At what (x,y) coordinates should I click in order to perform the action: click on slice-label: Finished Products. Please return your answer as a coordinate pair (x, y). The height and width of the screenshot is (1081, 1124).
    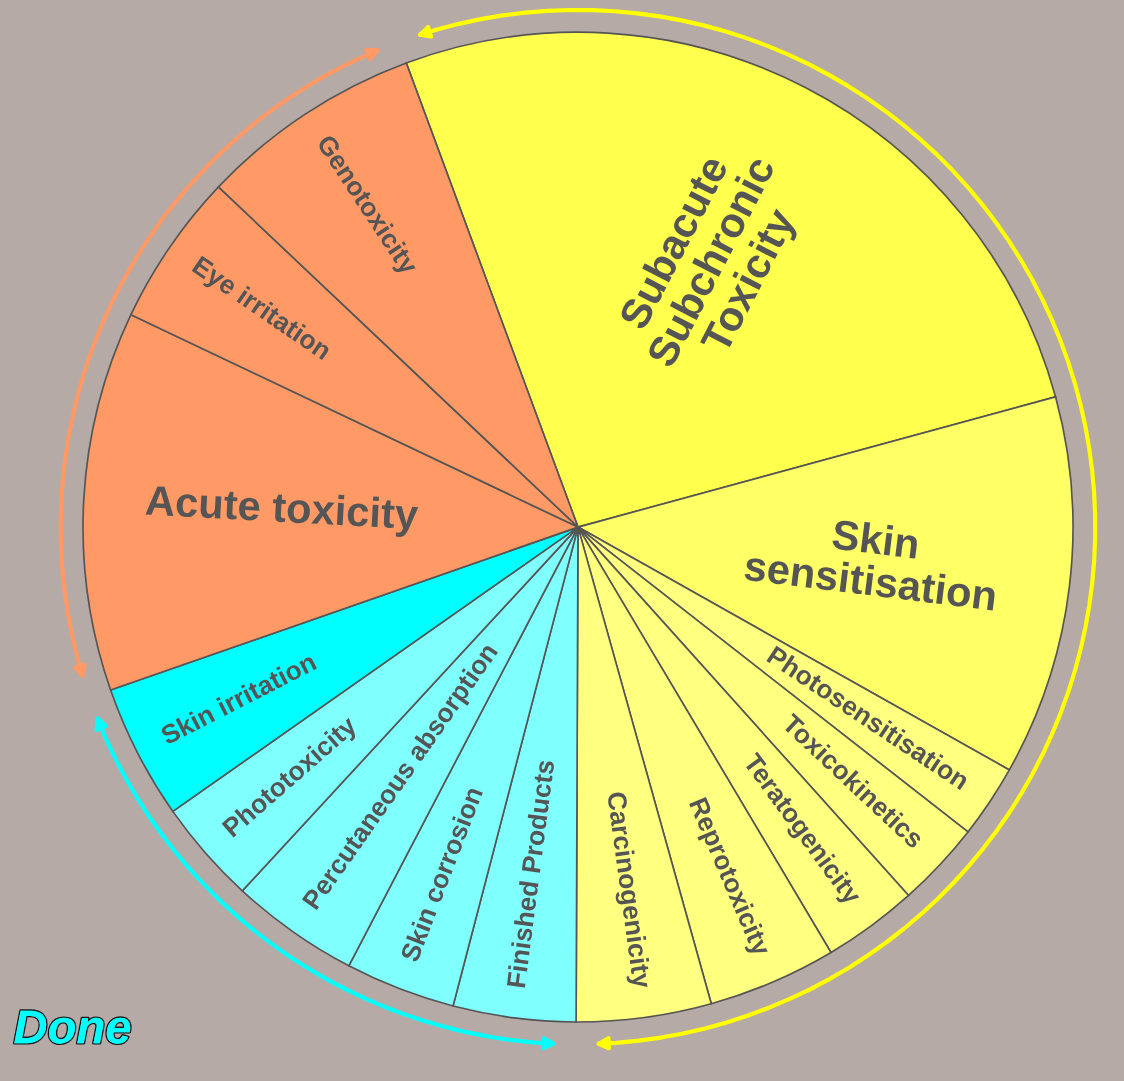
    Looking at the image, I should click on (530, 873).